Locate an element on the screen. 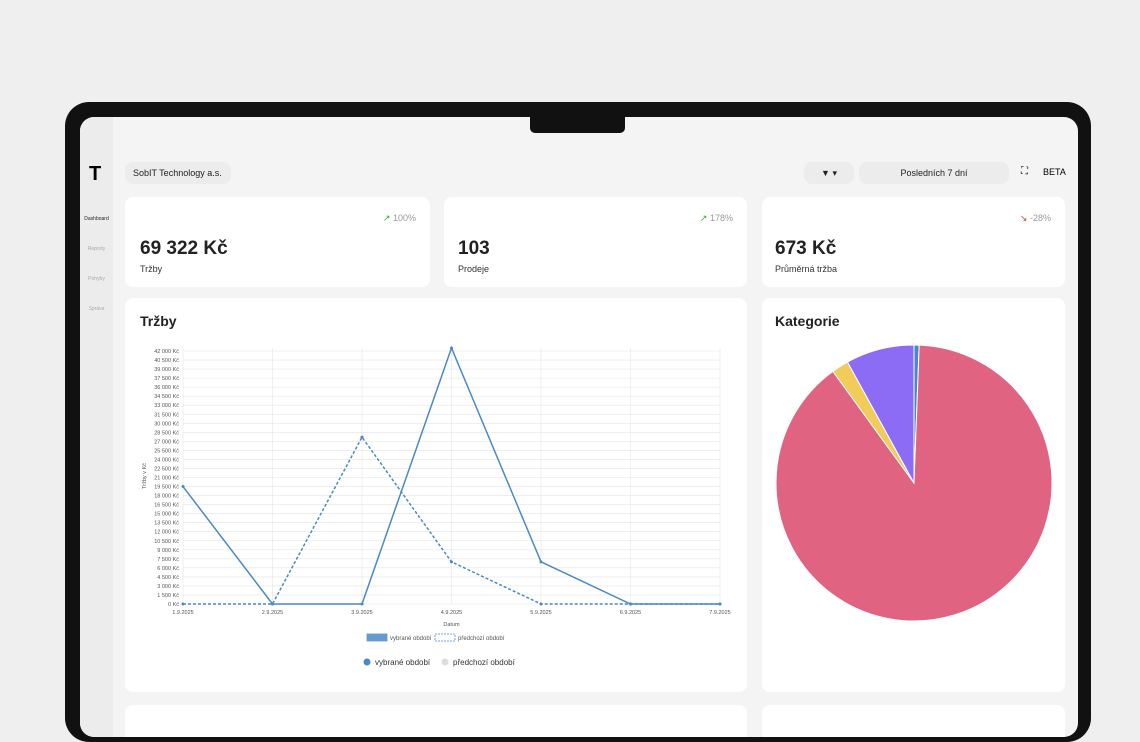 This screenshot has height=742, width=1140. y-tick-label: 27 000 Kč is located at coordinates (166, 442).